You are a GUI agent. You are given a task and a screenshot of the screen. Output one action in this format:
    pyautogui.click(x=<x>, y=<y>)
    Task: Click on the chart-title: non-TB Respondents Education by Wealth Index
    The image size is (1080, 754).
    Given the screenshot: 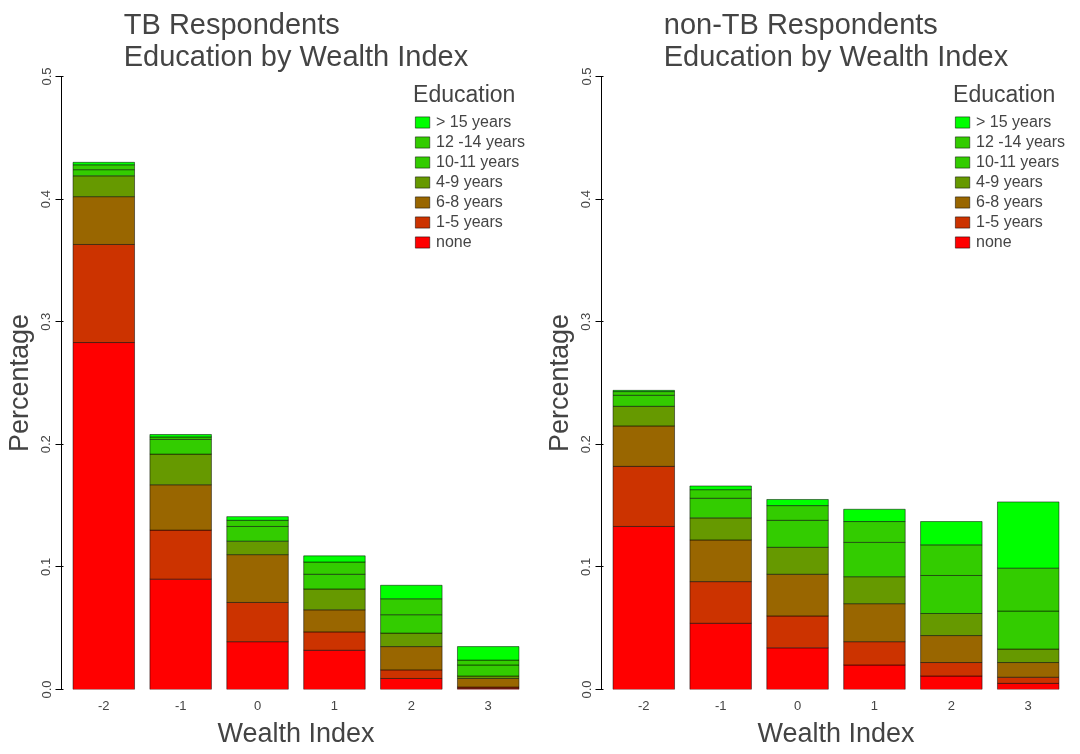 What is the action you would take?
    pyautogui.click(x=836, y=39)
    